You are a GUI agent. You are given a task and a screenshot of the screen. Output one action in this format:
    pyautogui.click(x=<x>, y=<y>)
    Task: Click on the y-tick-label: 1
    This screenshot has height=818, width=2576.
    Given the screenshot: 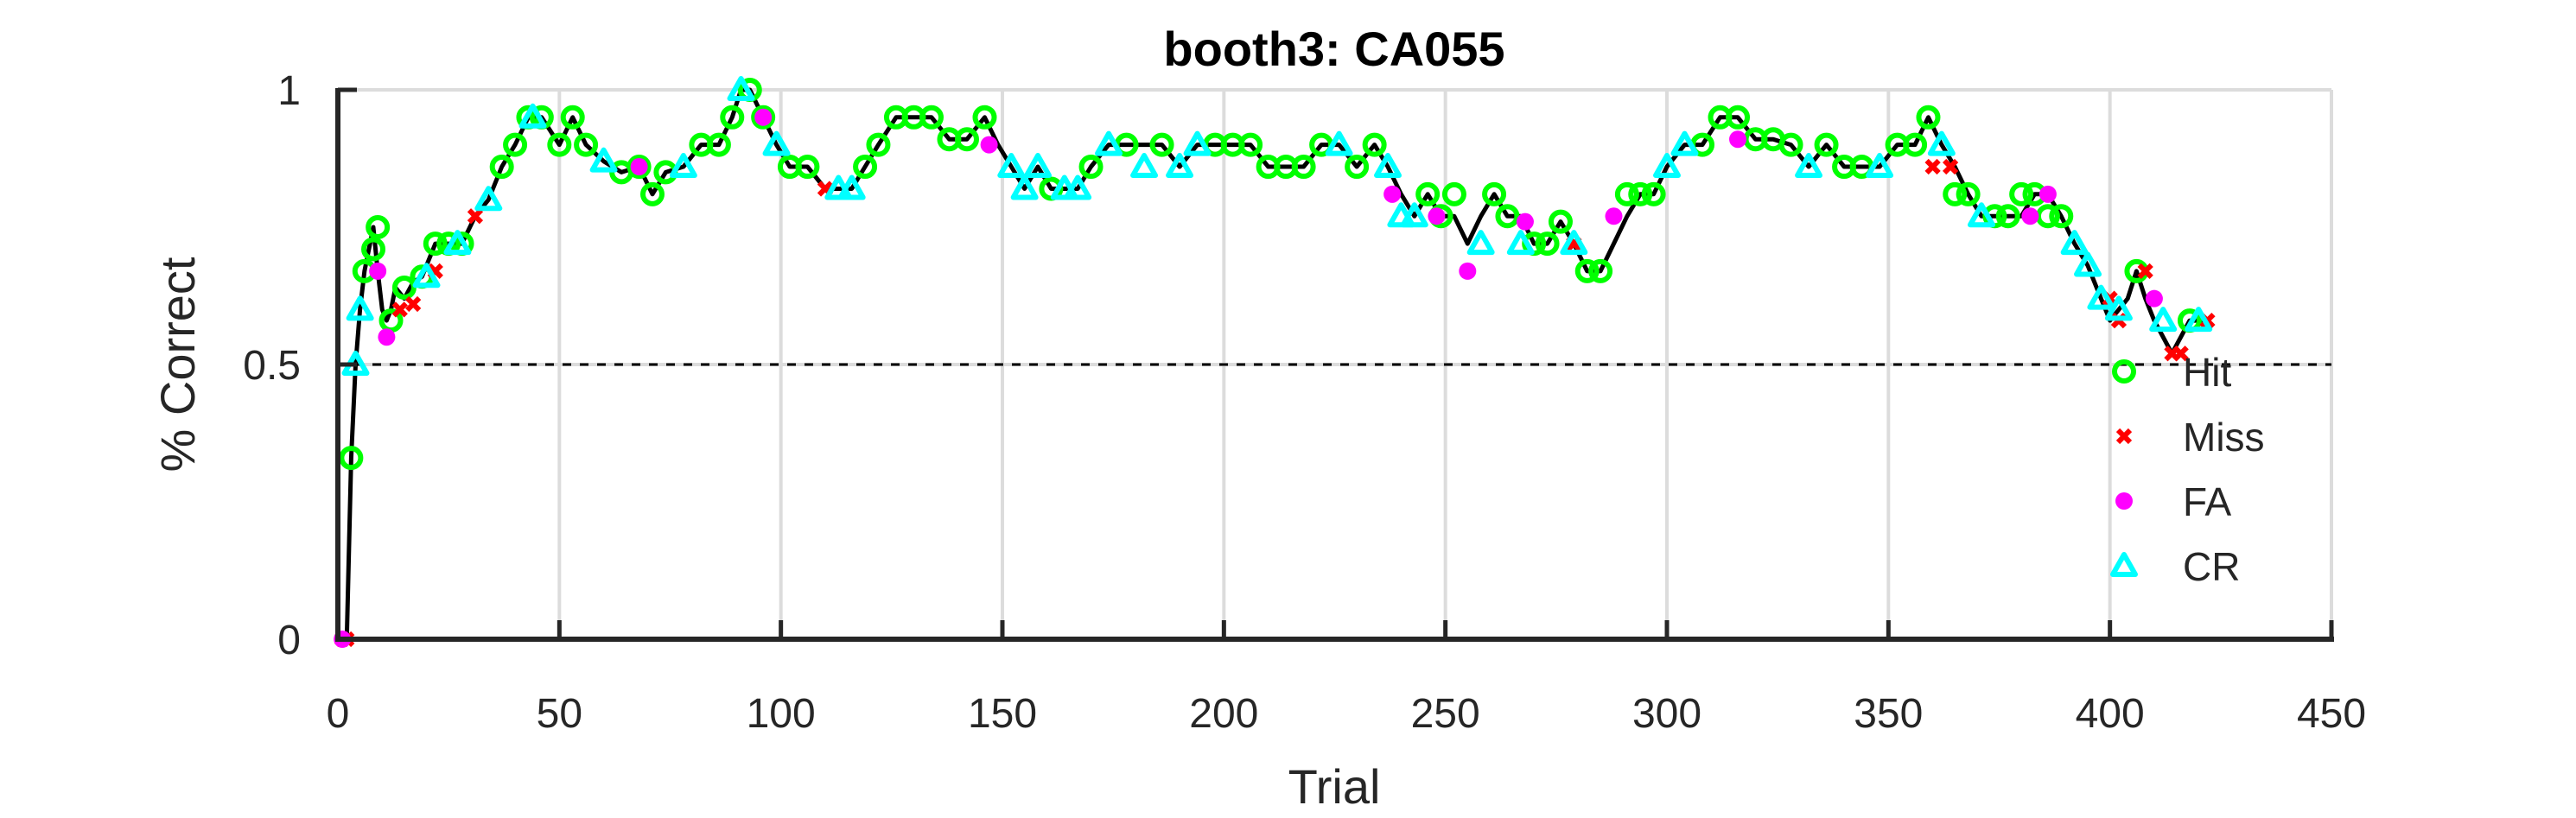 What is the action you would take?
    pyautogui.click(x=289, y=91)
    